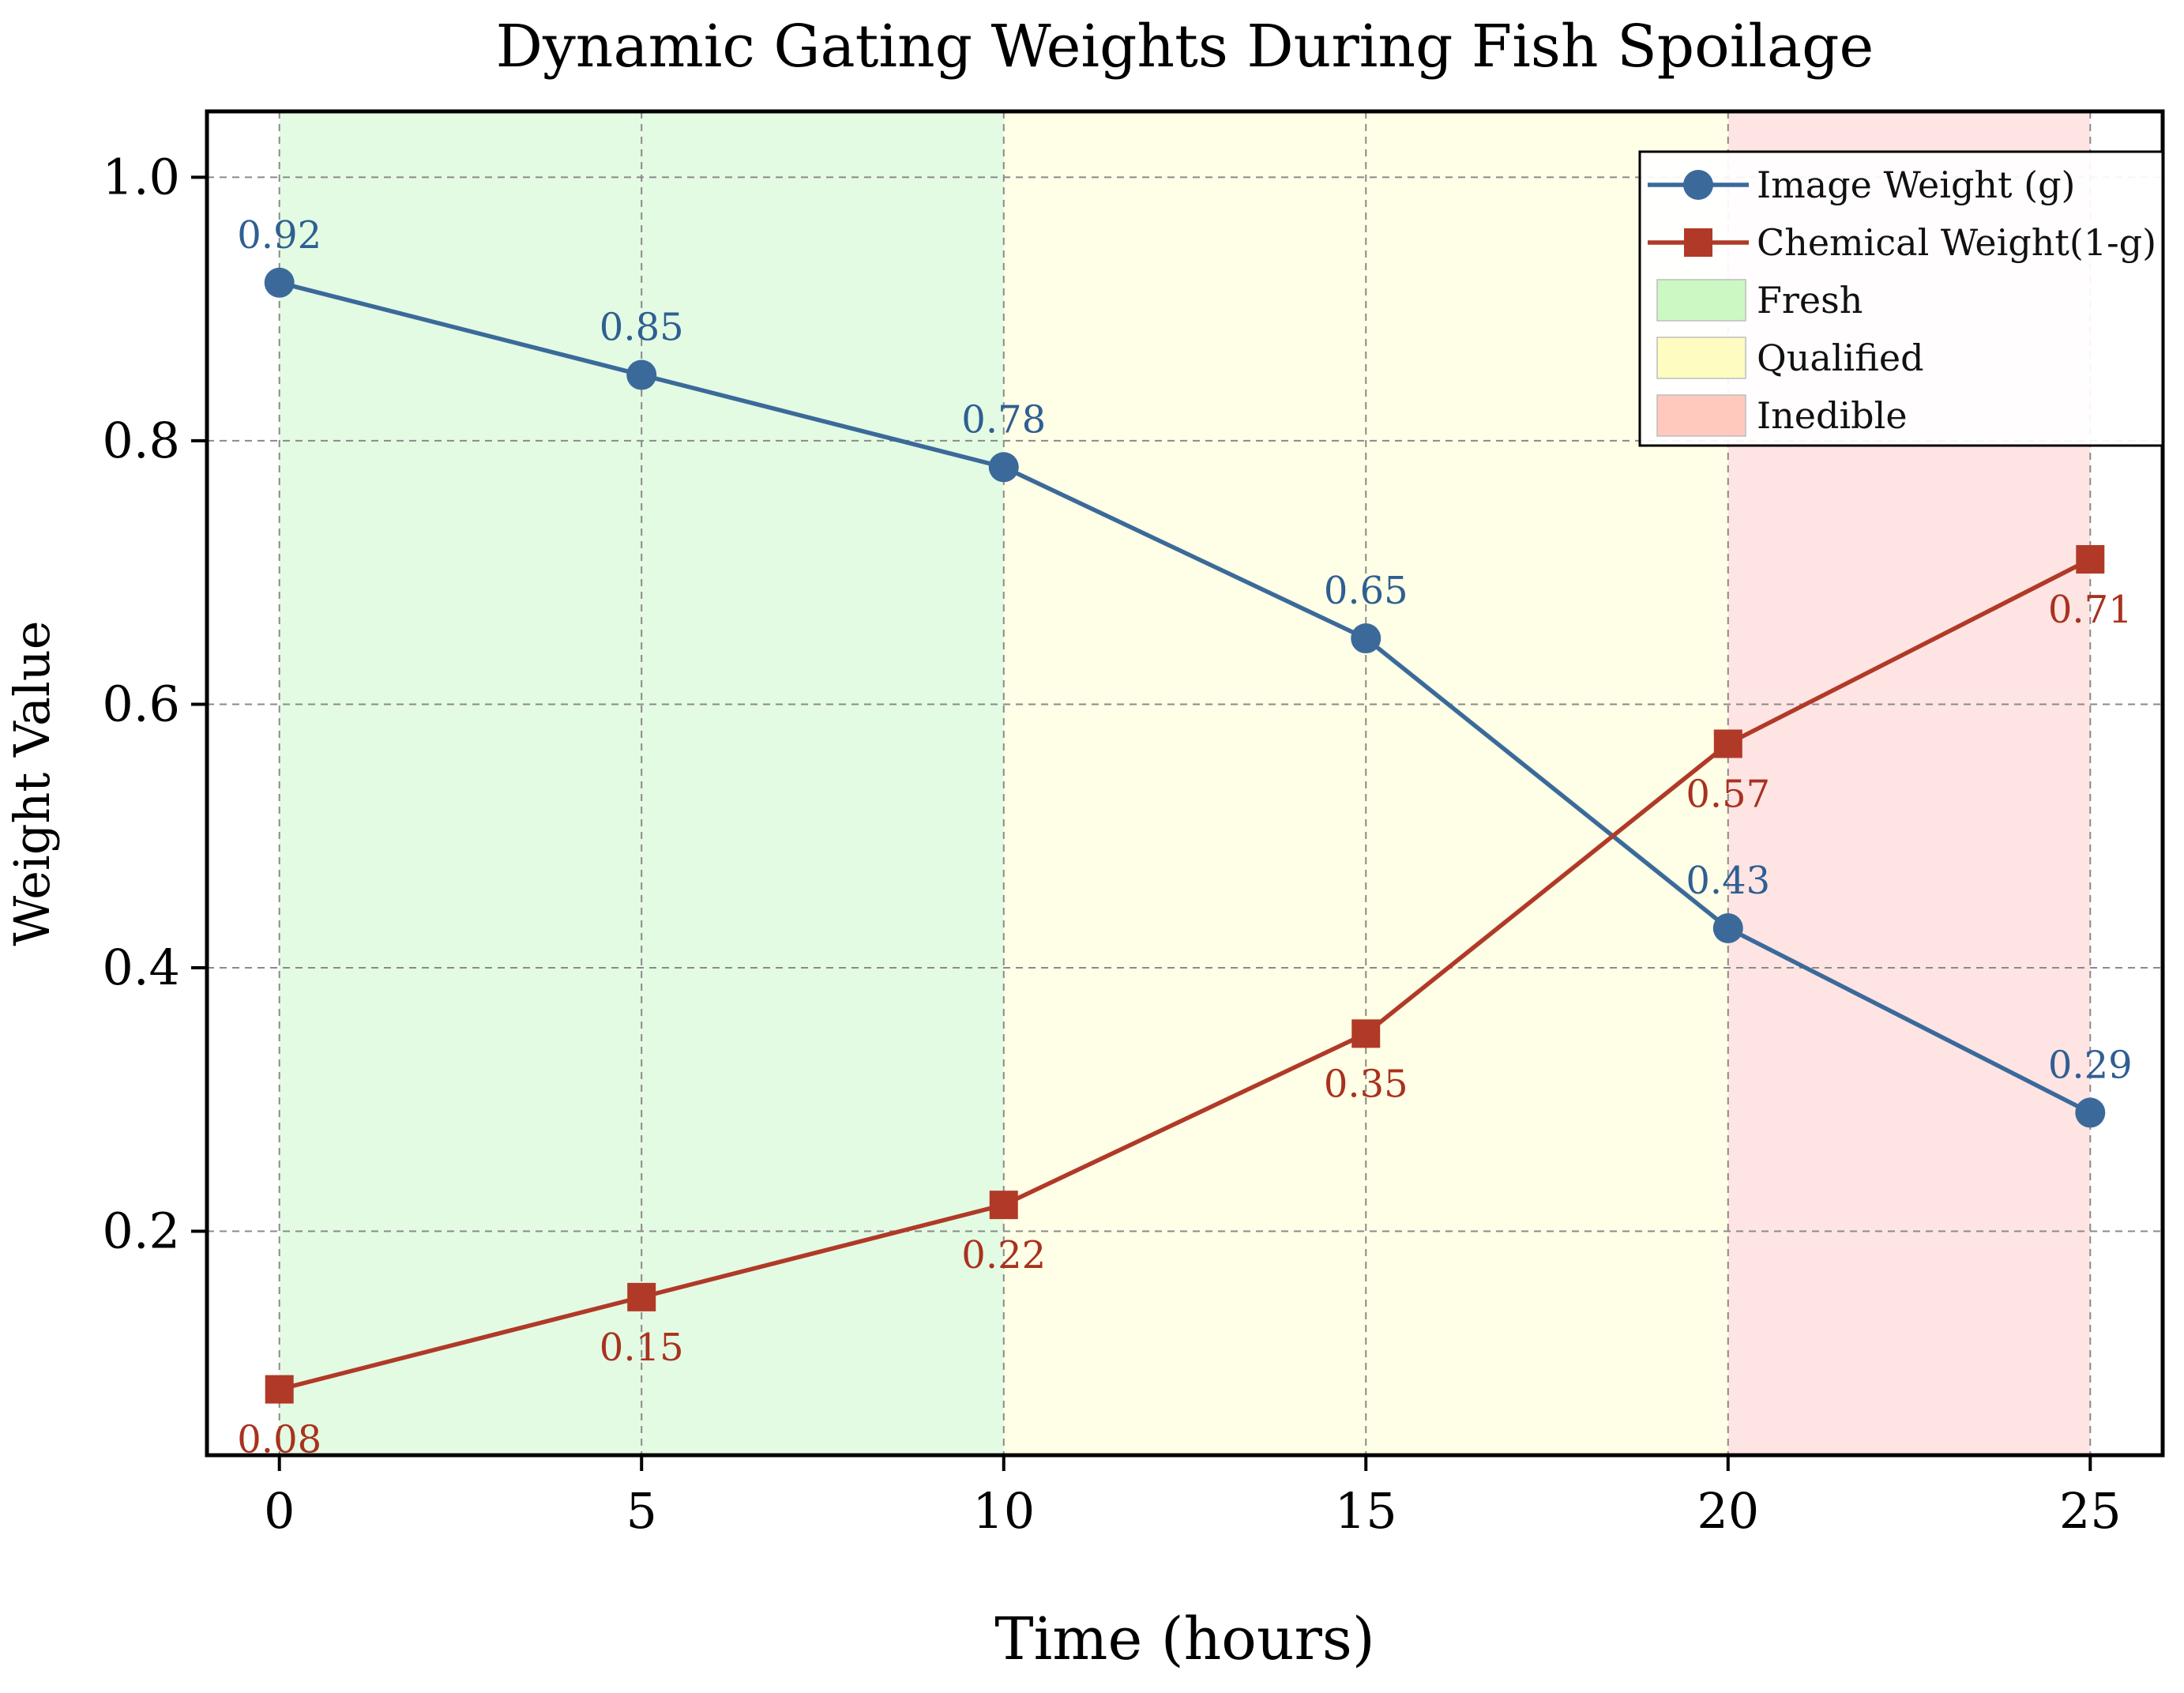 This screenshot has height=1693, width=2184. I want to click on data-label: 0.29, so click(2090, 1065).